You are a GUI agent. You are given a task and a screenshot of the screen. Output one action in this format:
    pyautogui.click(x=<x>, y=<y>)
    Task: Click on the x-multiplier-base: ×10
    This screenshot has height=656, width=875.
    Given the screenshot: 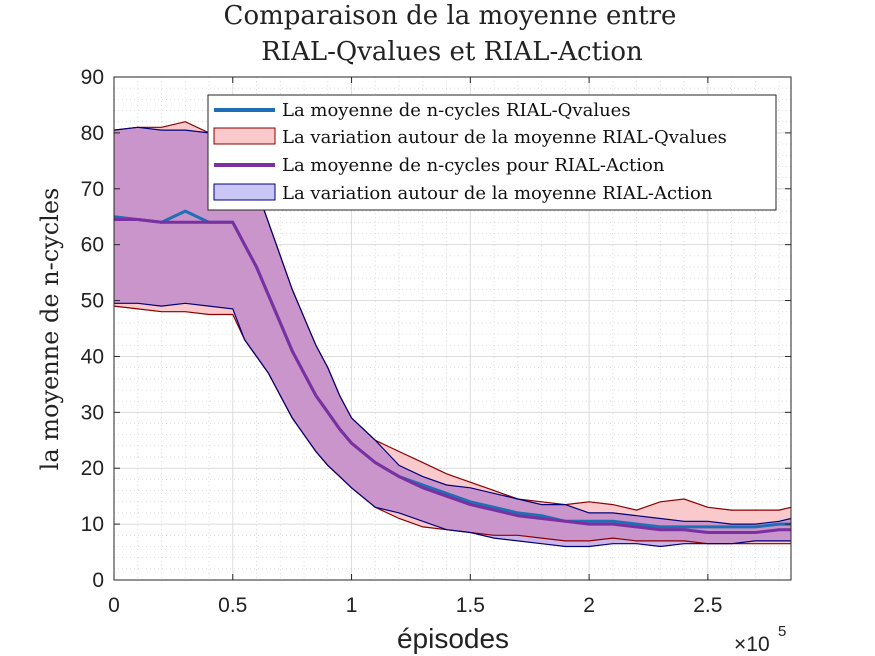 What is the action you would take?
    pyautogui.click(x=752, y=644)
    